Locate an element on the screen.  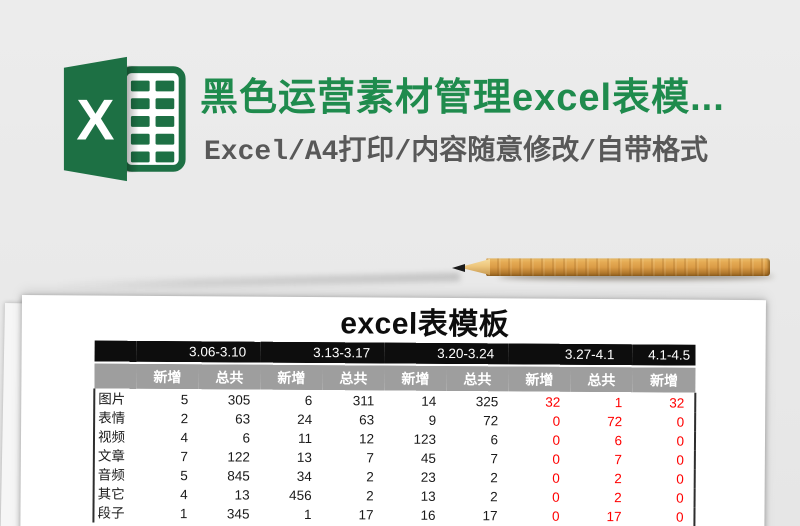
paper-shadow is located at coordinates (257, 281).